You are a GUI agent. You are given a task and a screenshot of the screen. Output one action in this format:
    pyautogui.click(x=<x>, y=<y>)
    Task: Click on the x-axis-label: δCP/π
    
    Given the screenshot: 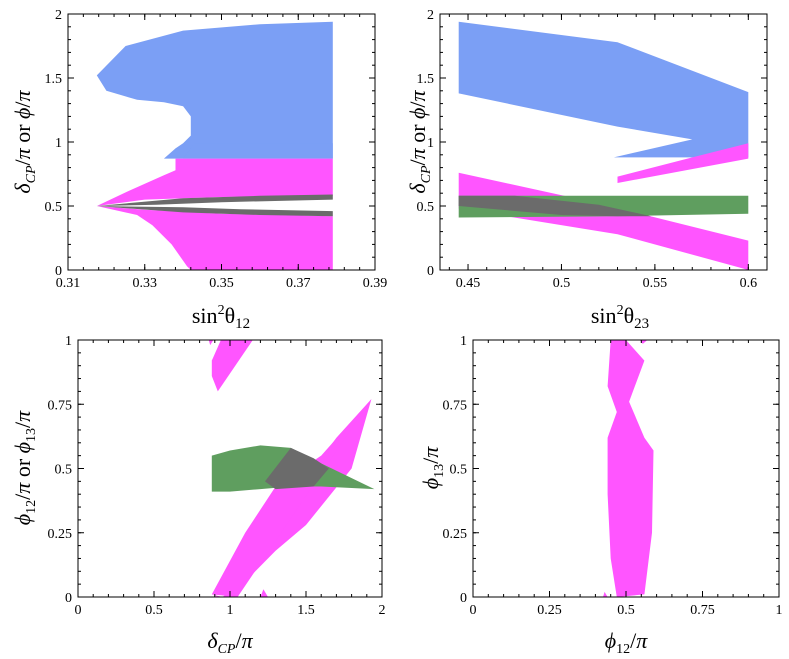 What is the action you would take?
    pyautogui.click(x=230, y=642)
    